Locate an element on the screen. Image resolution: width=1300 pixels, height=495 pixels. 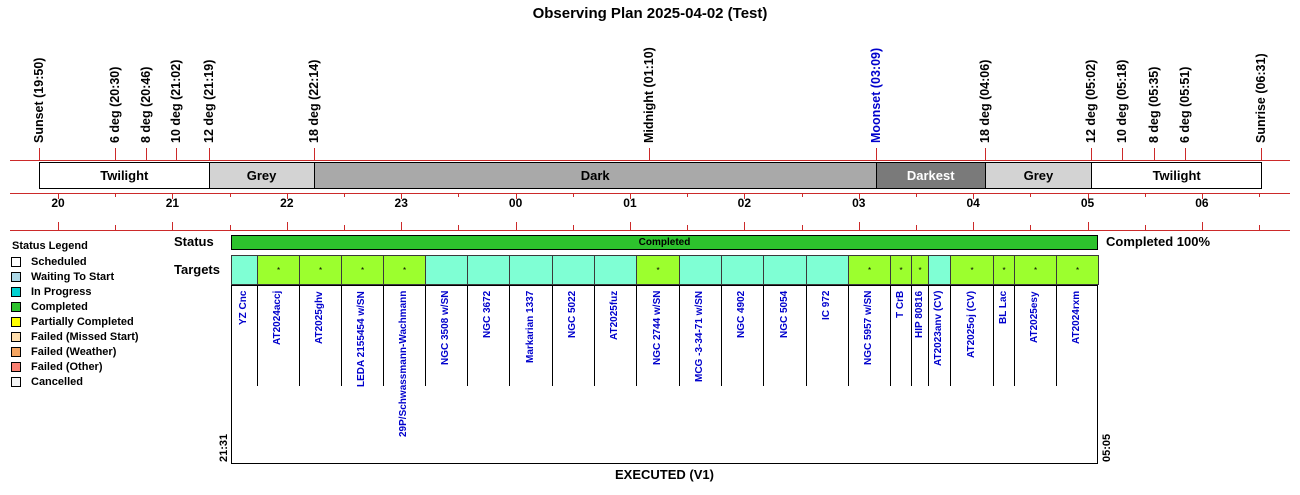
target-name-text: NGC 4902 is located at coordinates (741, 314).